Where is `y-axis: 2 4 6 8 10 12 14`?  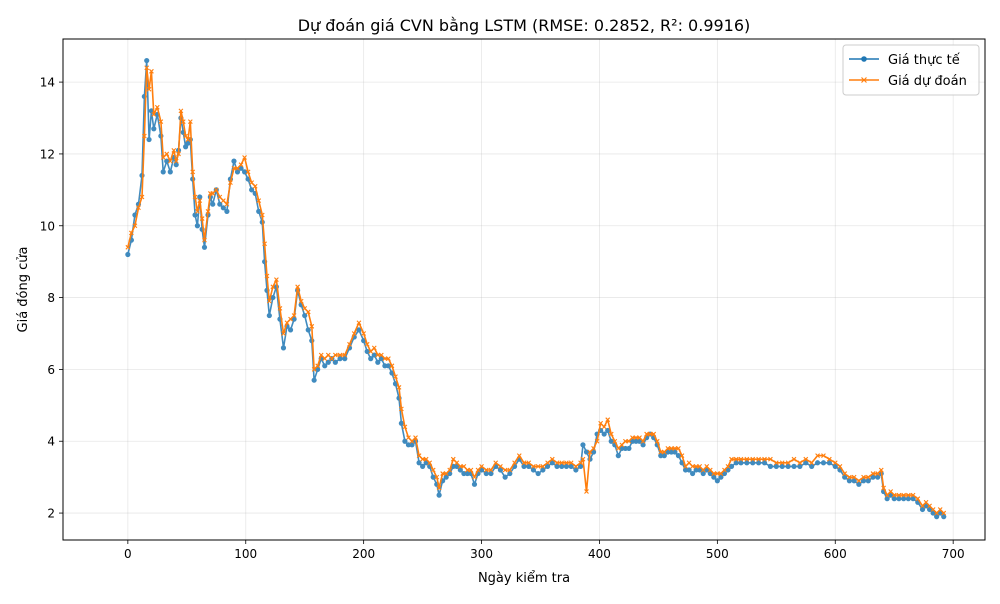
y-axis: 2 4 6 8 10 12 14 is located at coordinates (51, 298).